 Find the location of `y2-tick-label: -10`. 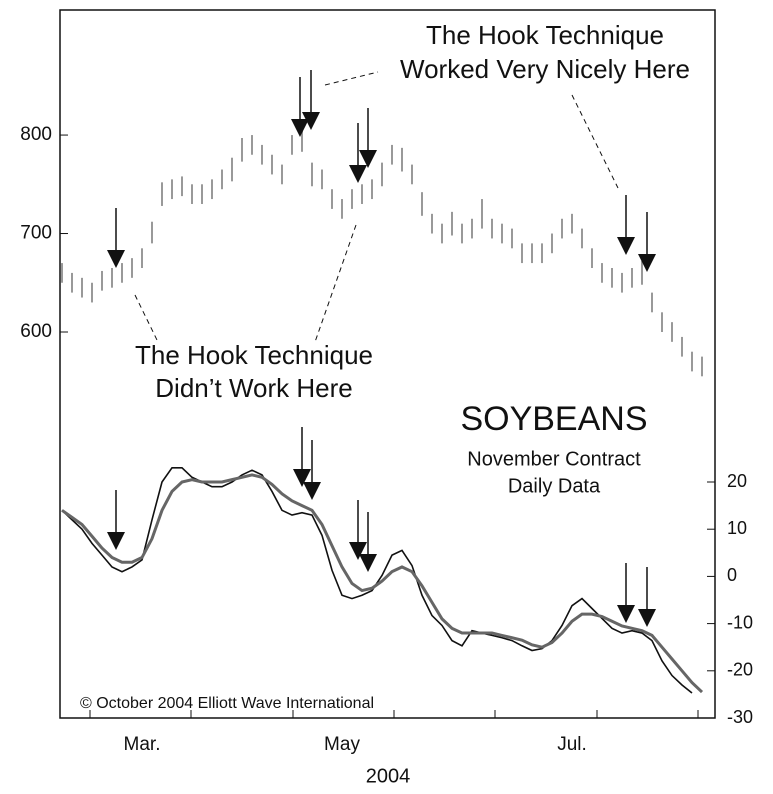

y2-tick-label: -10 is located at coordinates (740, 622).